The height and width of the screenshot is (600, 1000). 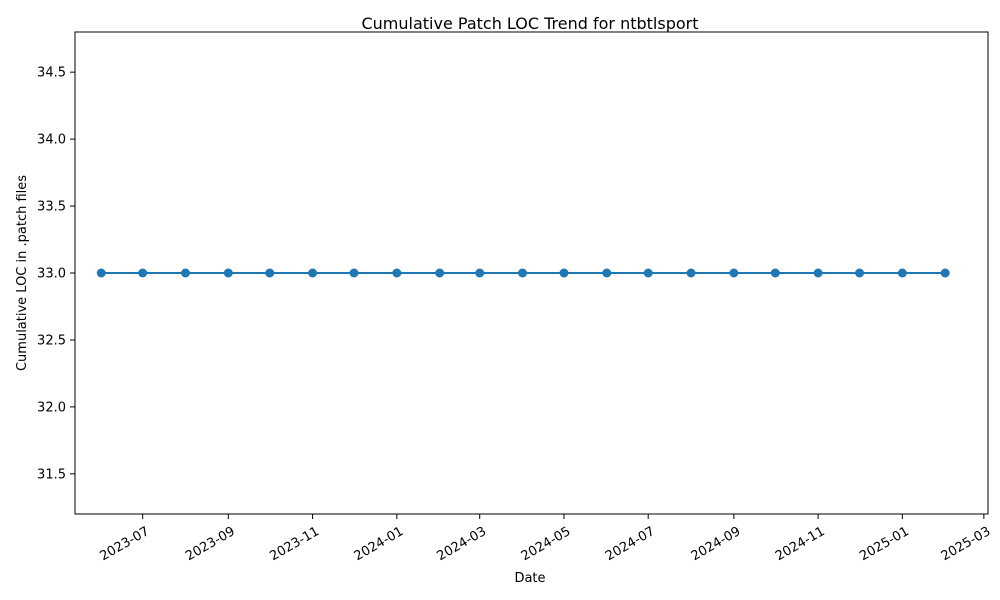 What do you see at coordinates (51, 474) in the screenshot?
I see `y-tick-label: 31.5` at bounding box center [51, 474].